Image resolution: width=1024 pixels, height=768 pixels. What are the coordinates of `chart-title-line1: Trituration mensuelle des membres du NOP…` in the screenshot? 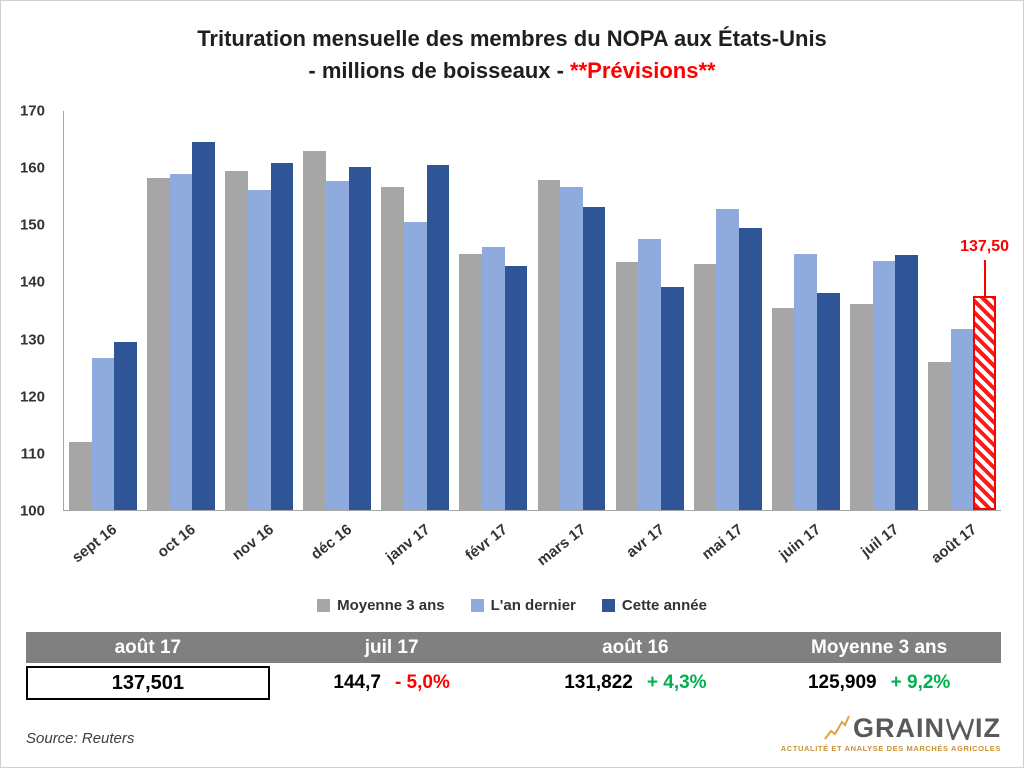 It's located at (512, 38).